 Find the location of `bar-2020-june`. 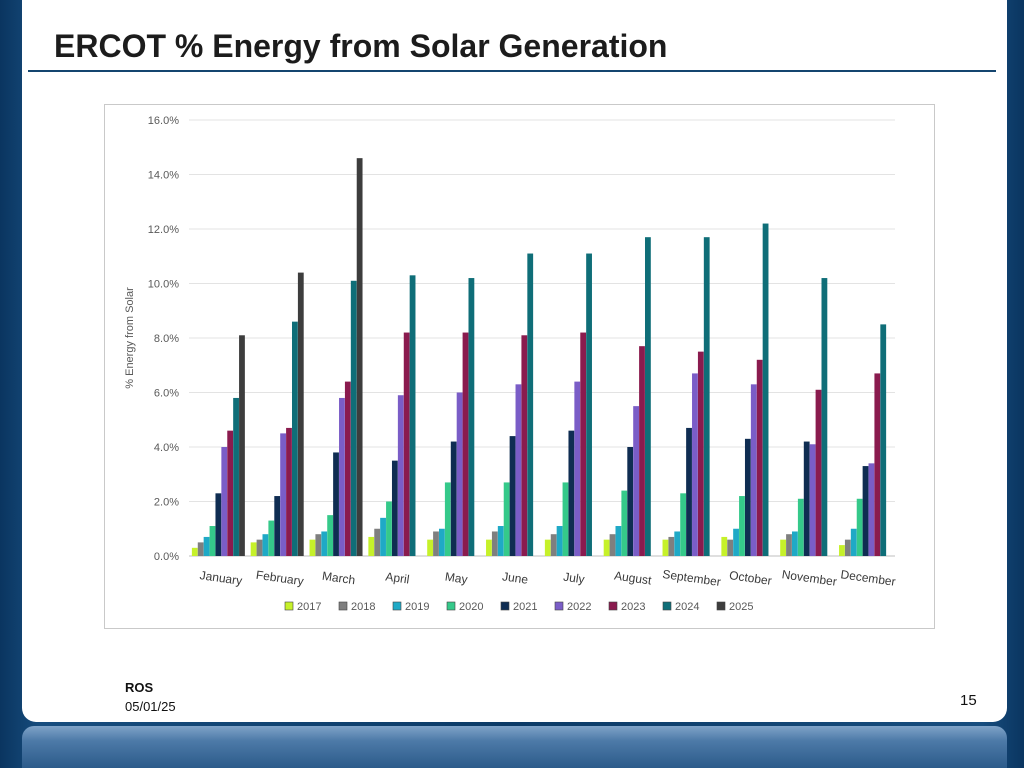

bar-2020-june is located at coordinates (506, 519).